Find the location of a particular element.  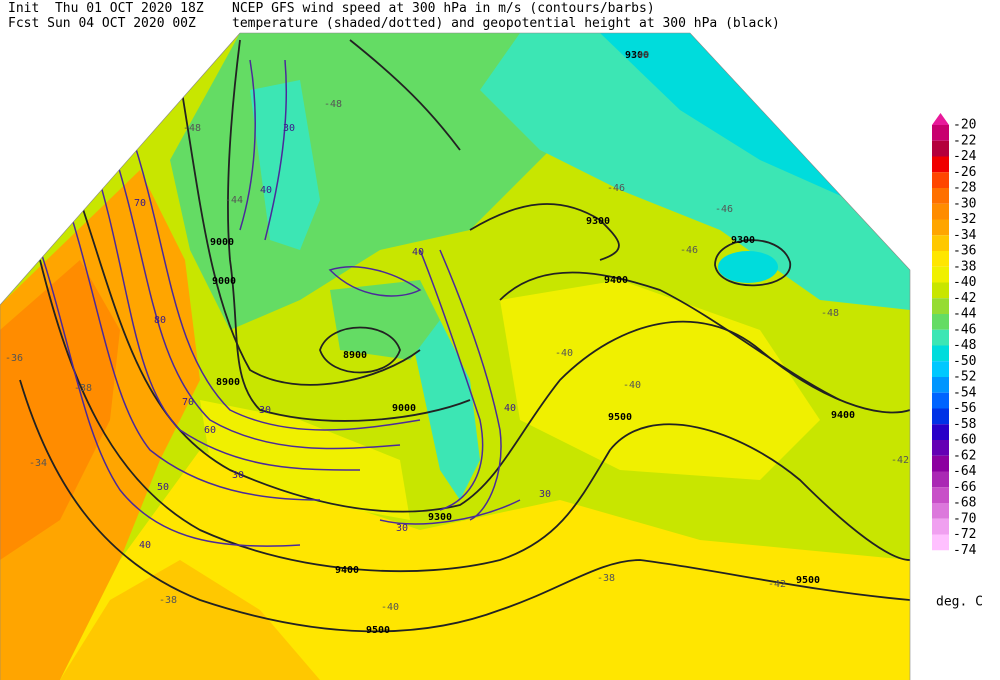

colorbar-label: -72 is located at coordinates (964, 534).